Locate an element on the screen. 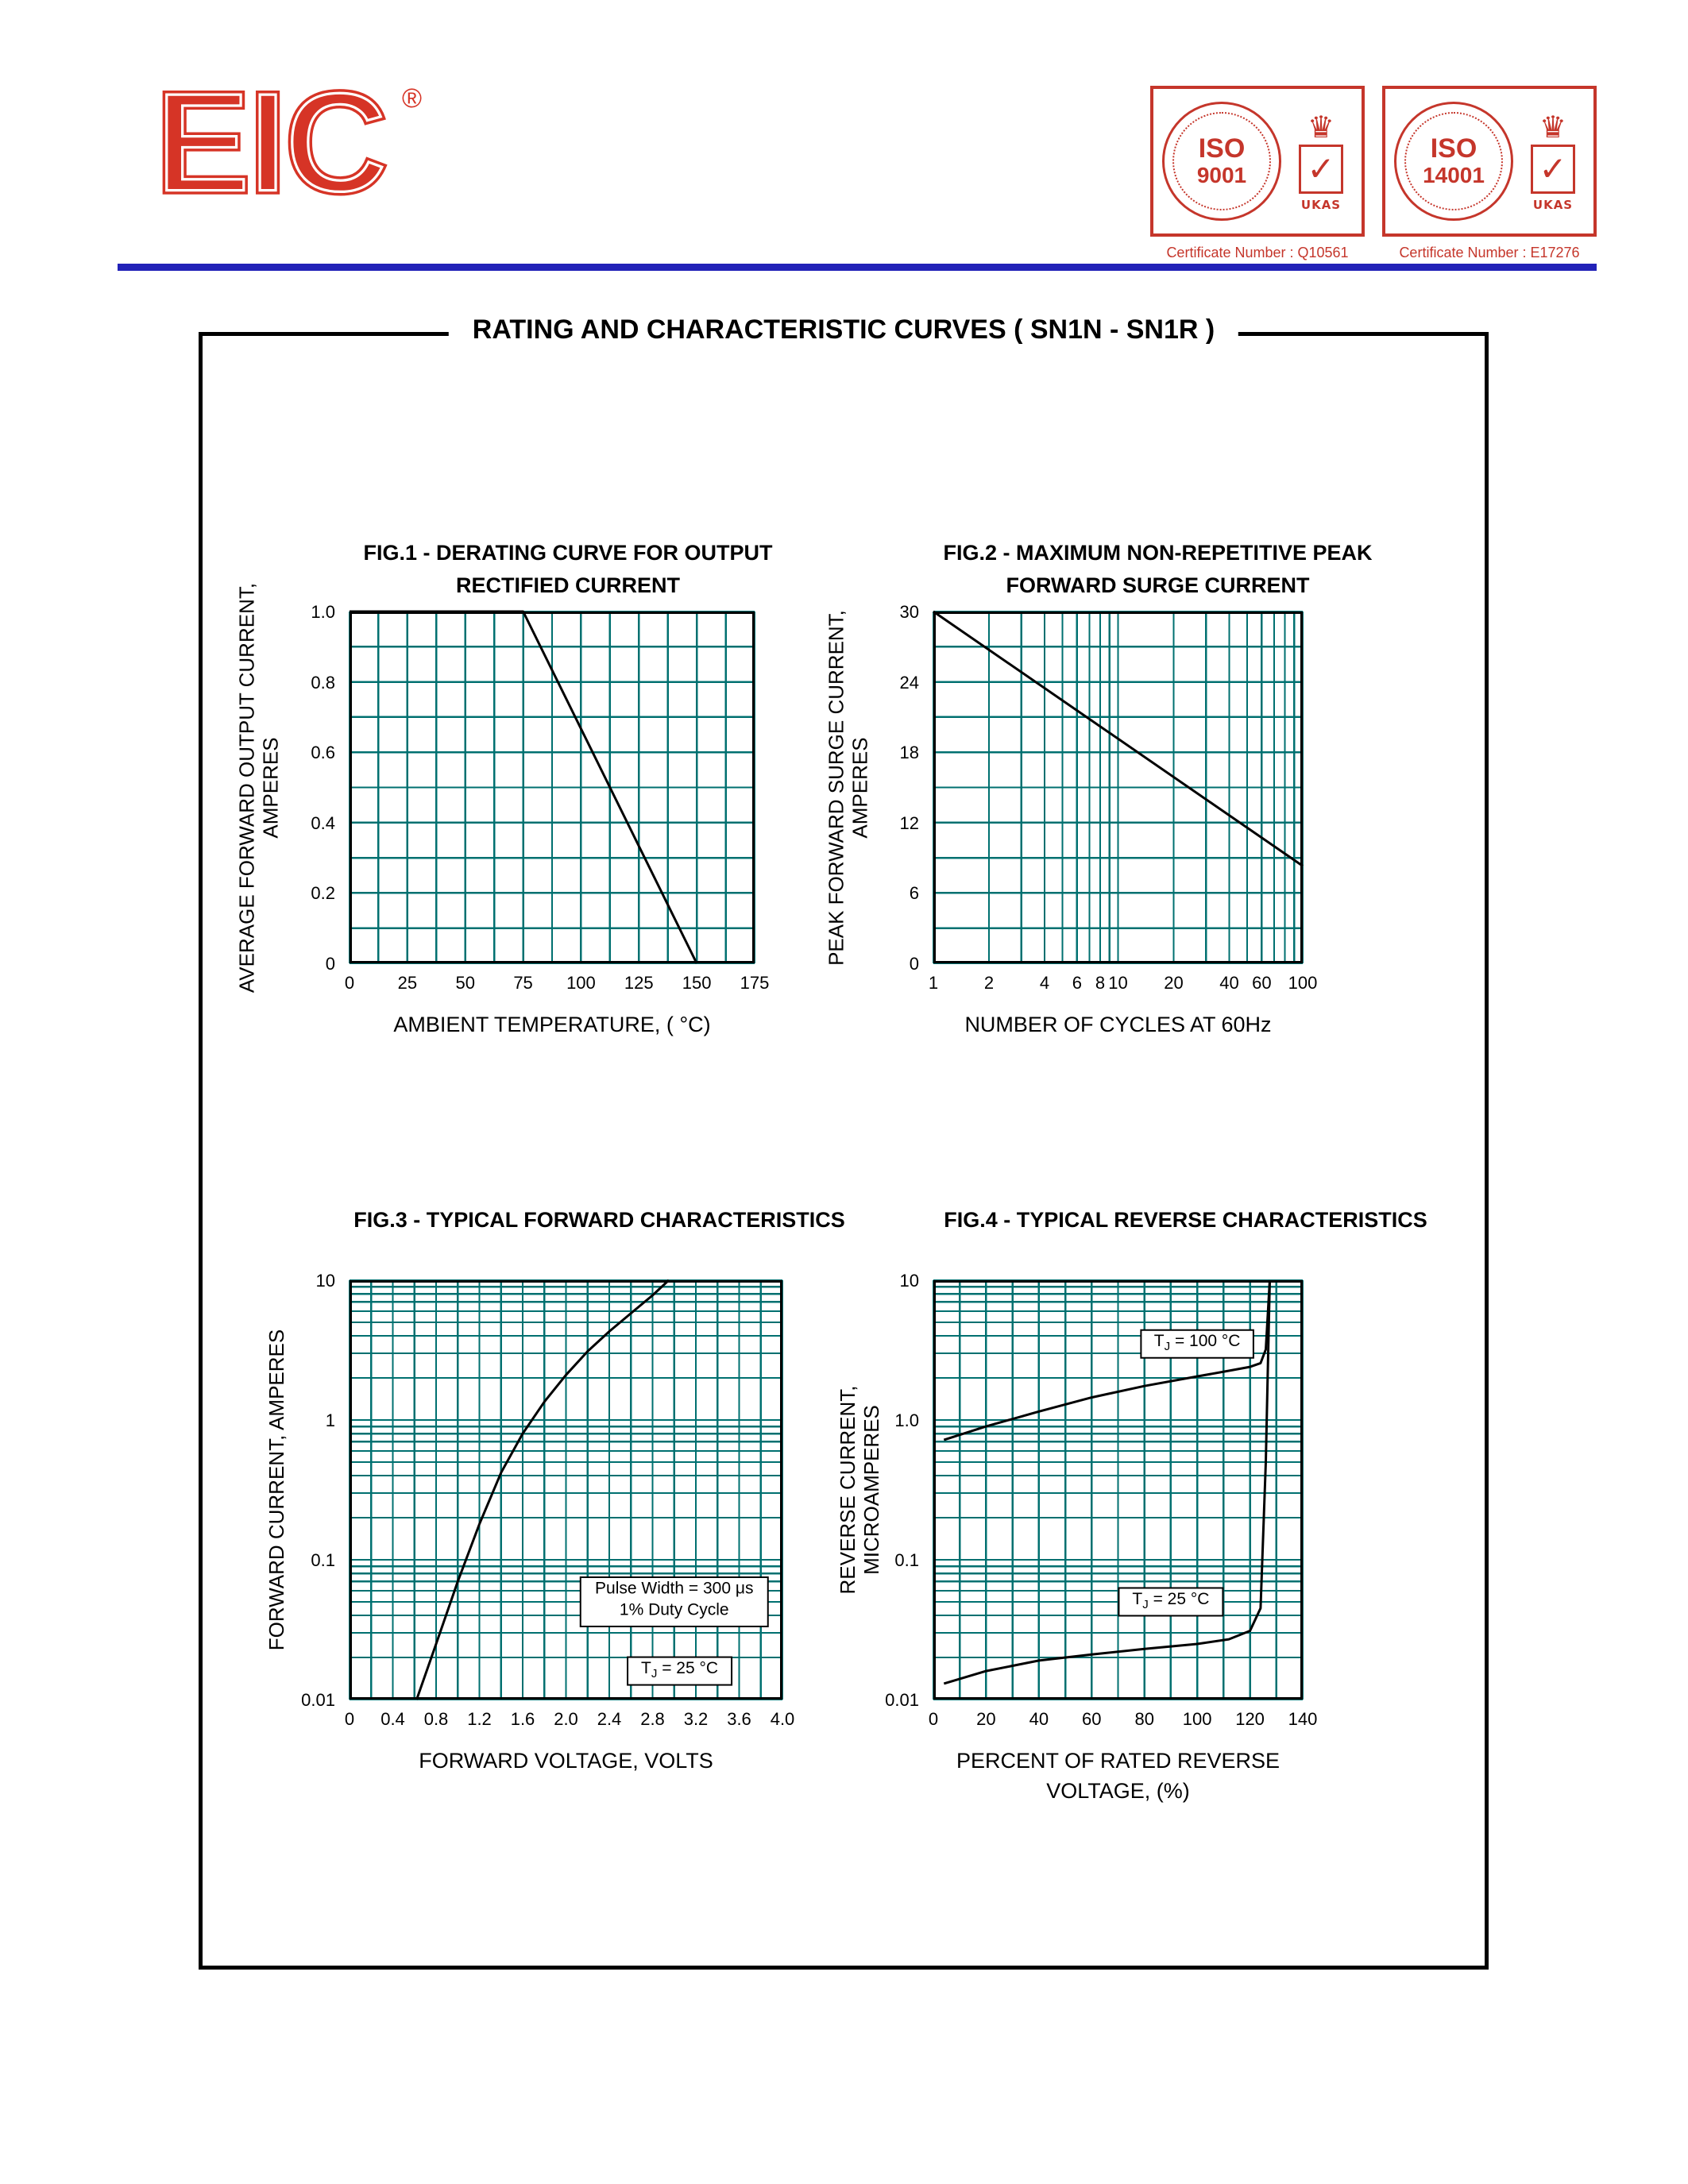 Image resolution: width=1688 pixels, height=2184 pixels. fig1-y-tick: 0.8 is located at coordinates (323, 682).